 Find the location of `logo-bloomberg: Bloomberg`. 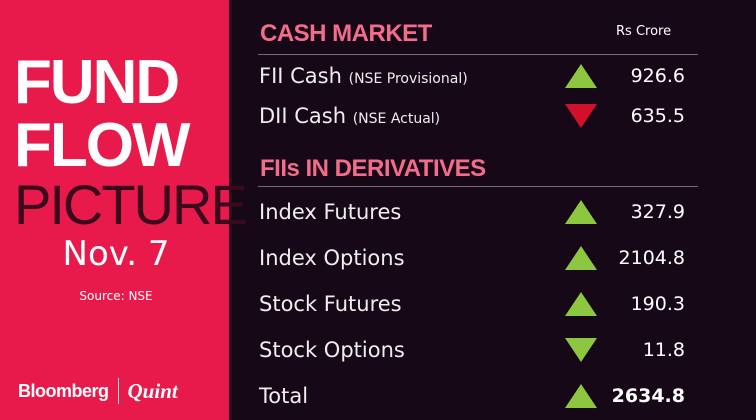

logo-bloomberg: Bloomberg is located at coordinates (63, 390).